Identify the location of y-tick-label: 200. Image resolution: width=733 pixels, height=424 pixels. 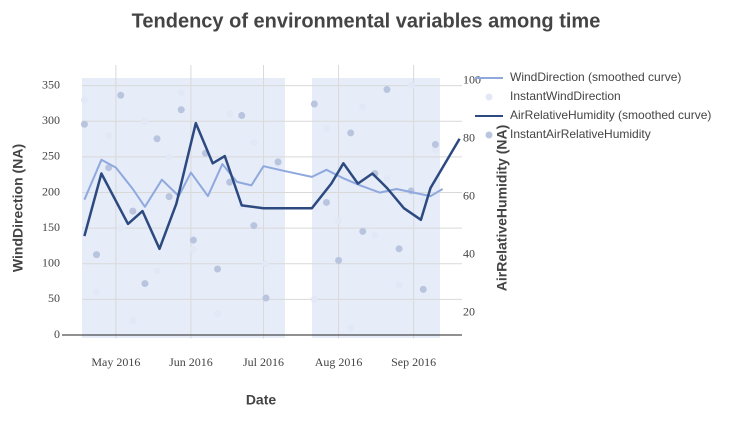
(51, 191).